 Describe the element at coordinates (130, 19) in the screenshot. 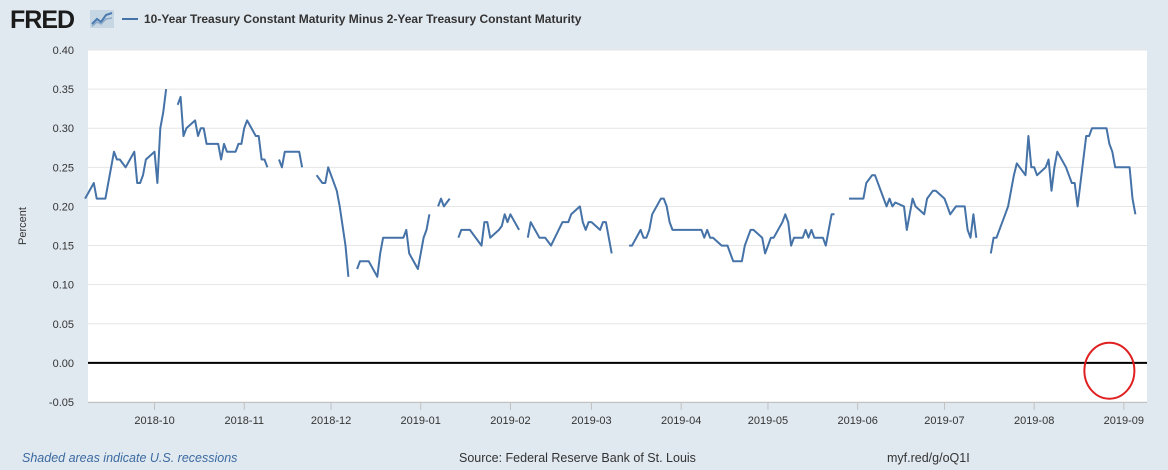

I see `legend-swatch` at that location.